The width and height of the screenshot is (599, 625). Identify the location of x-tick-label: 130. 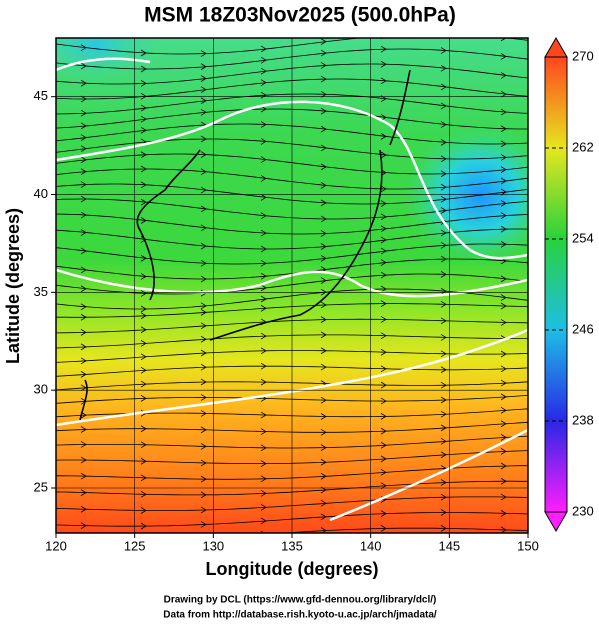
(213, 545).